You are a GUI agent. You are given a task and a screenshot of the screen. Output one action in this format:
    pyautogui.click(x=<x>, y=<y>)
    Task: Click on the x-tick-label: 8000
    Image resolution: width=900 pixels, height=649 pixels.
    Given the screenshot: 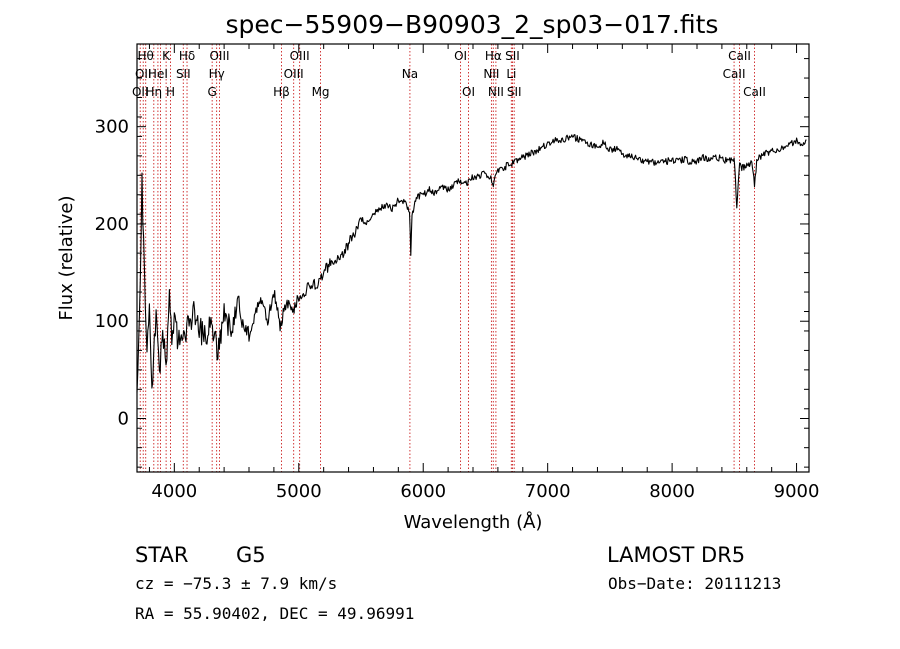 What is the action you would take?
    pyautogui.click(x=672, y=491)
    